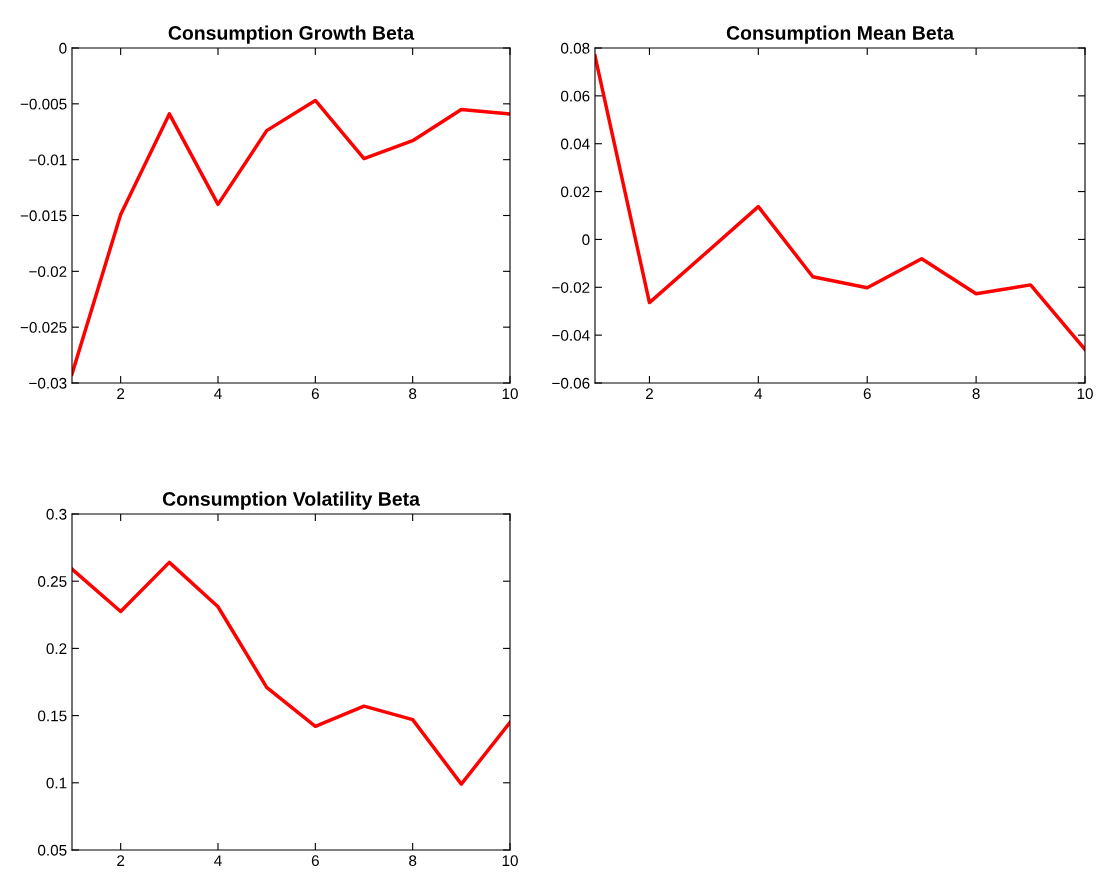 The image size is (1097, 873). Describe the element at coordinates (56, 514) in the screenshot. I see `y-tick-label: 0.3` at that location.